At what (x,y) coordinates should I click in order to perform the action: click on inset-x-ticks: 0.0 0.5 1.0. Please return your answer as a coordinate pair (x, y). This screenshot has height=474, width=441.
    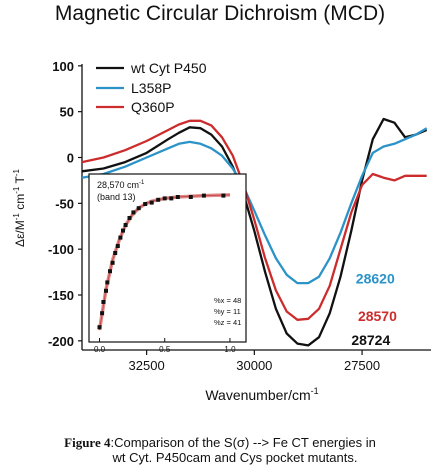
    Looking at the image, I should click on (165, 346).